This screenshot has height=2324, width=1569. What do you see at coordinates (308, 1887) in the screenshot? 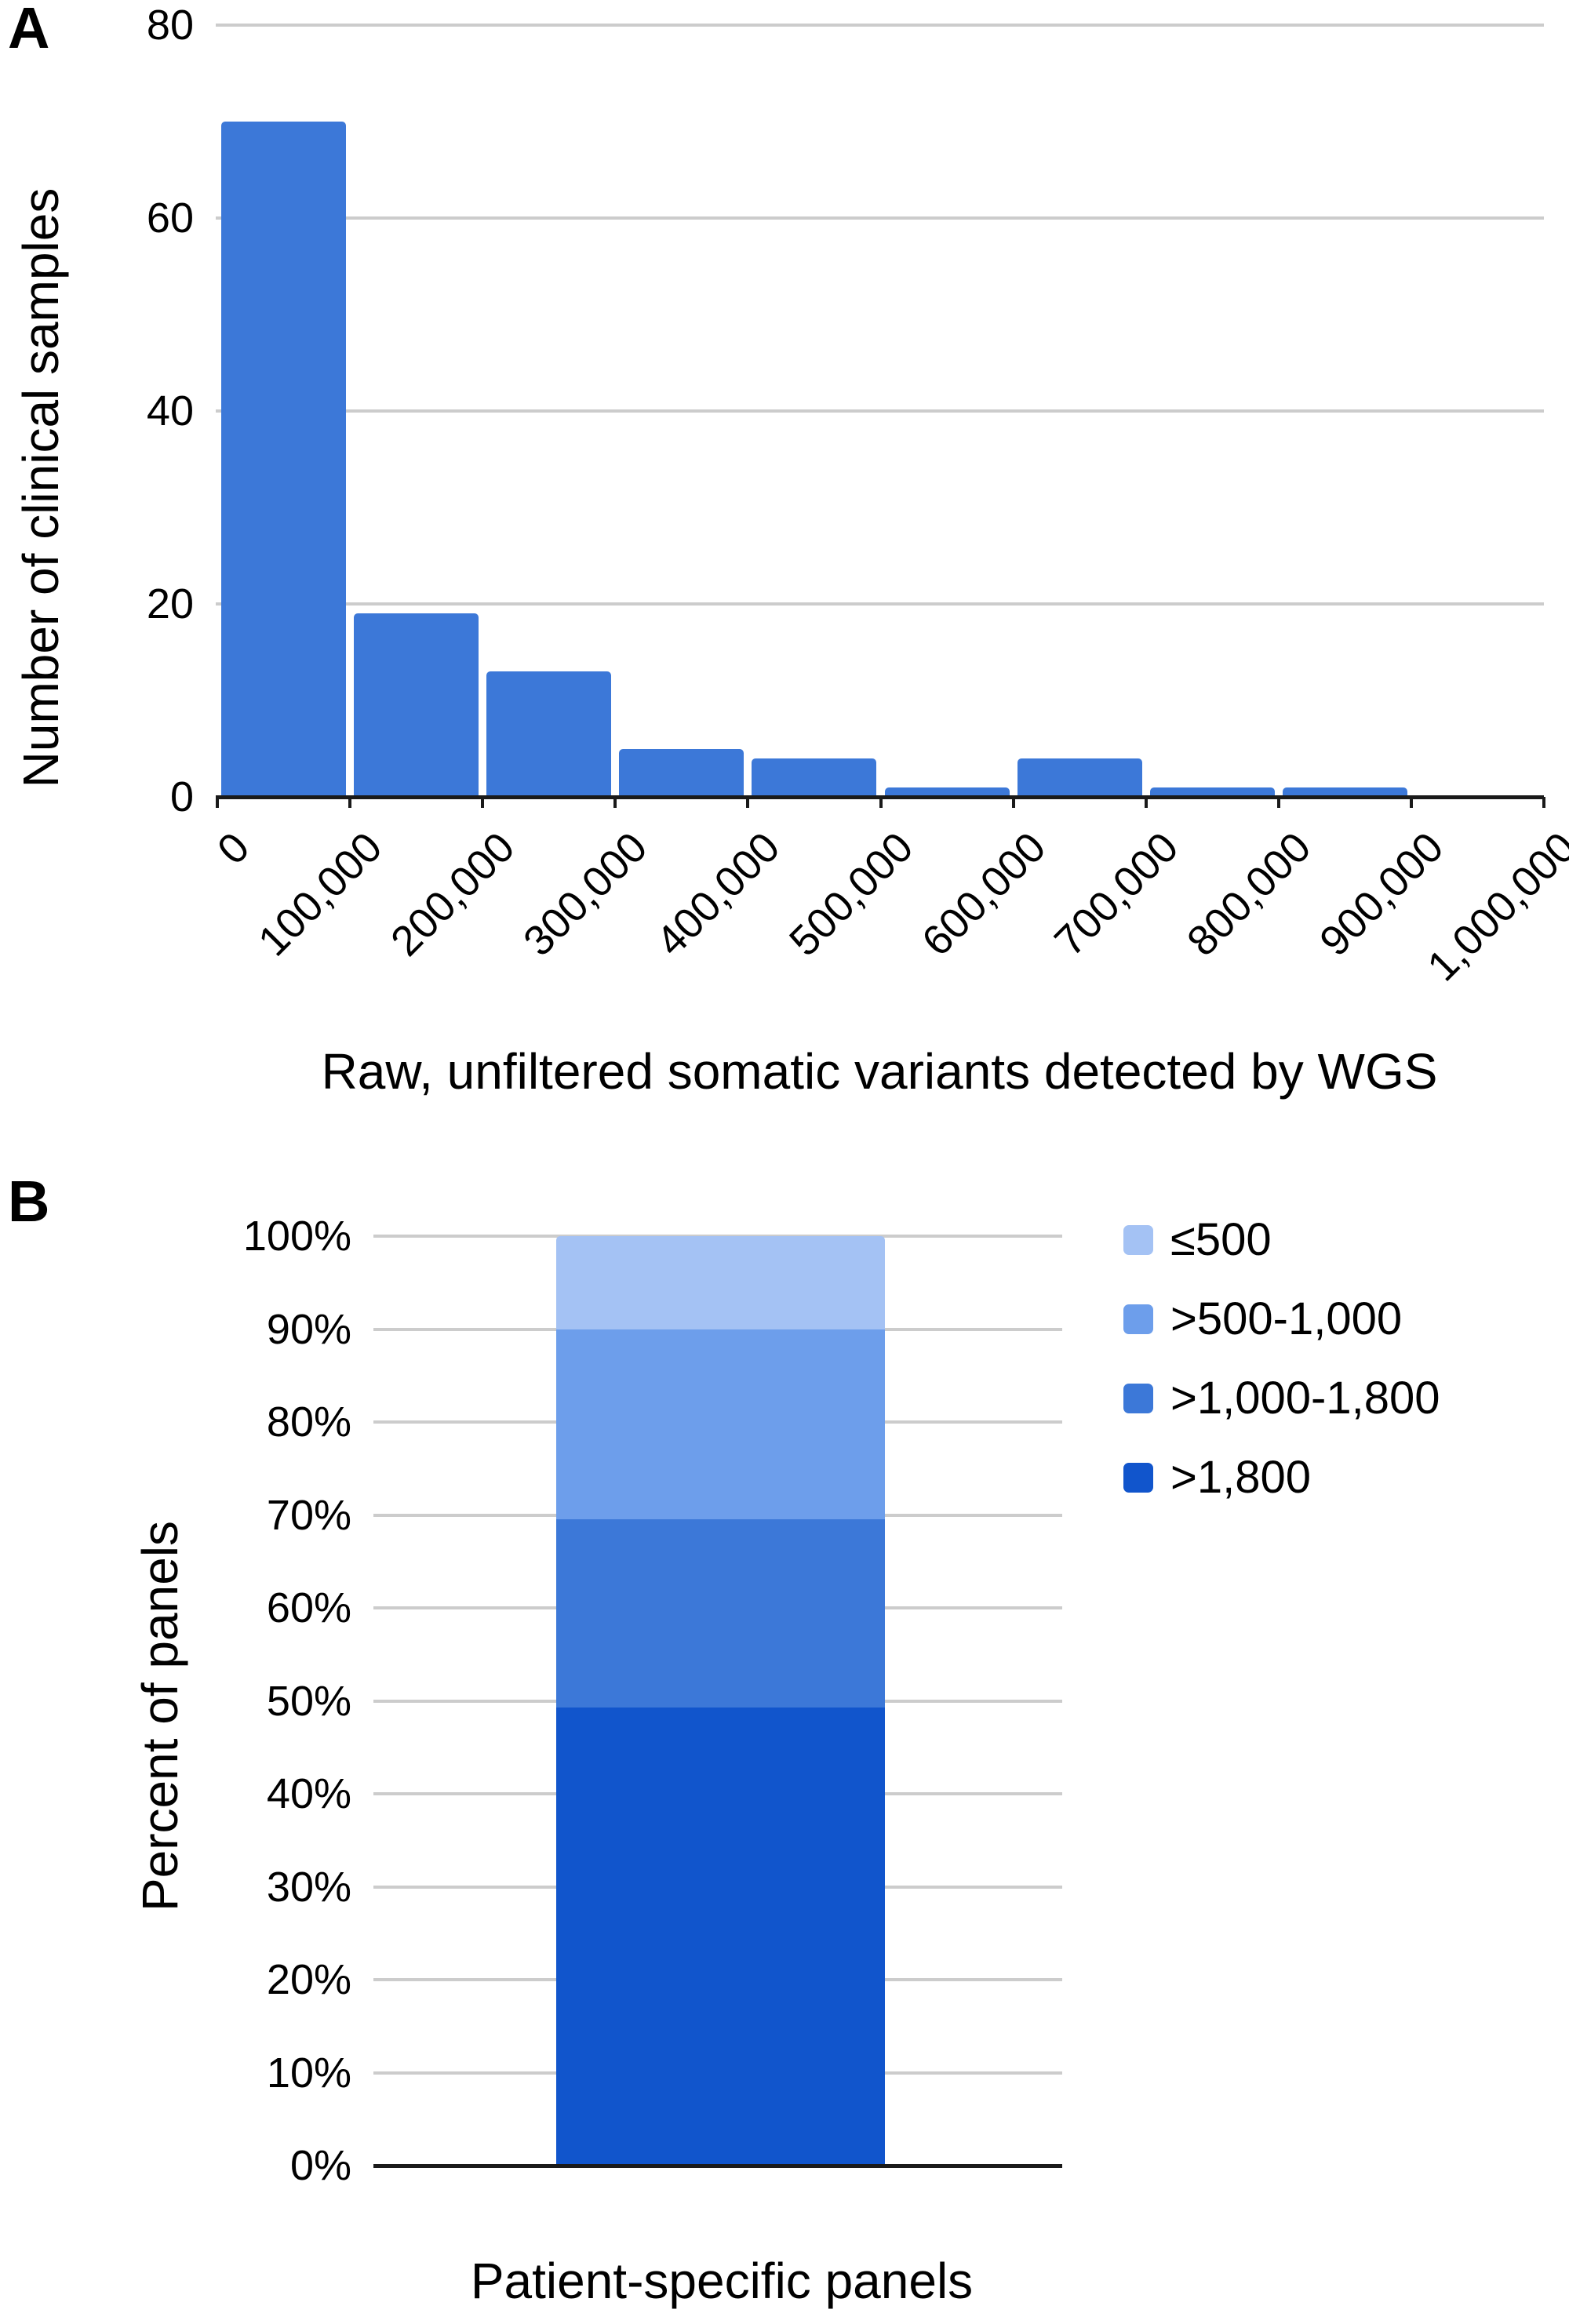
I see `panel-b-y-tick-label-30: 30%` at bounding box center [308, 1887].